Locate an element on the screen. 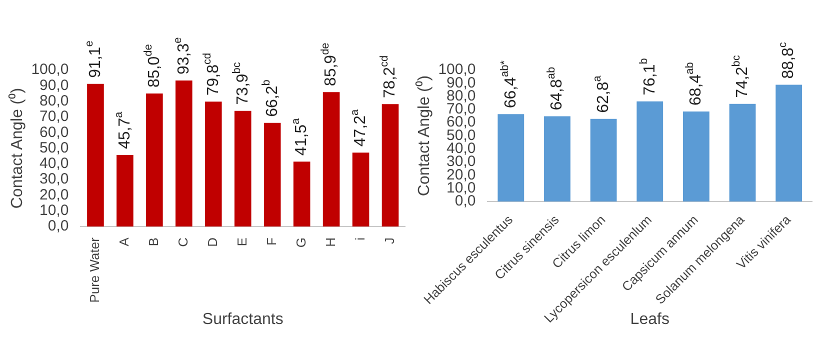 This screenshot has width=827, height=341. x-axis-title: Leafs is located at coordinates (650, 319).